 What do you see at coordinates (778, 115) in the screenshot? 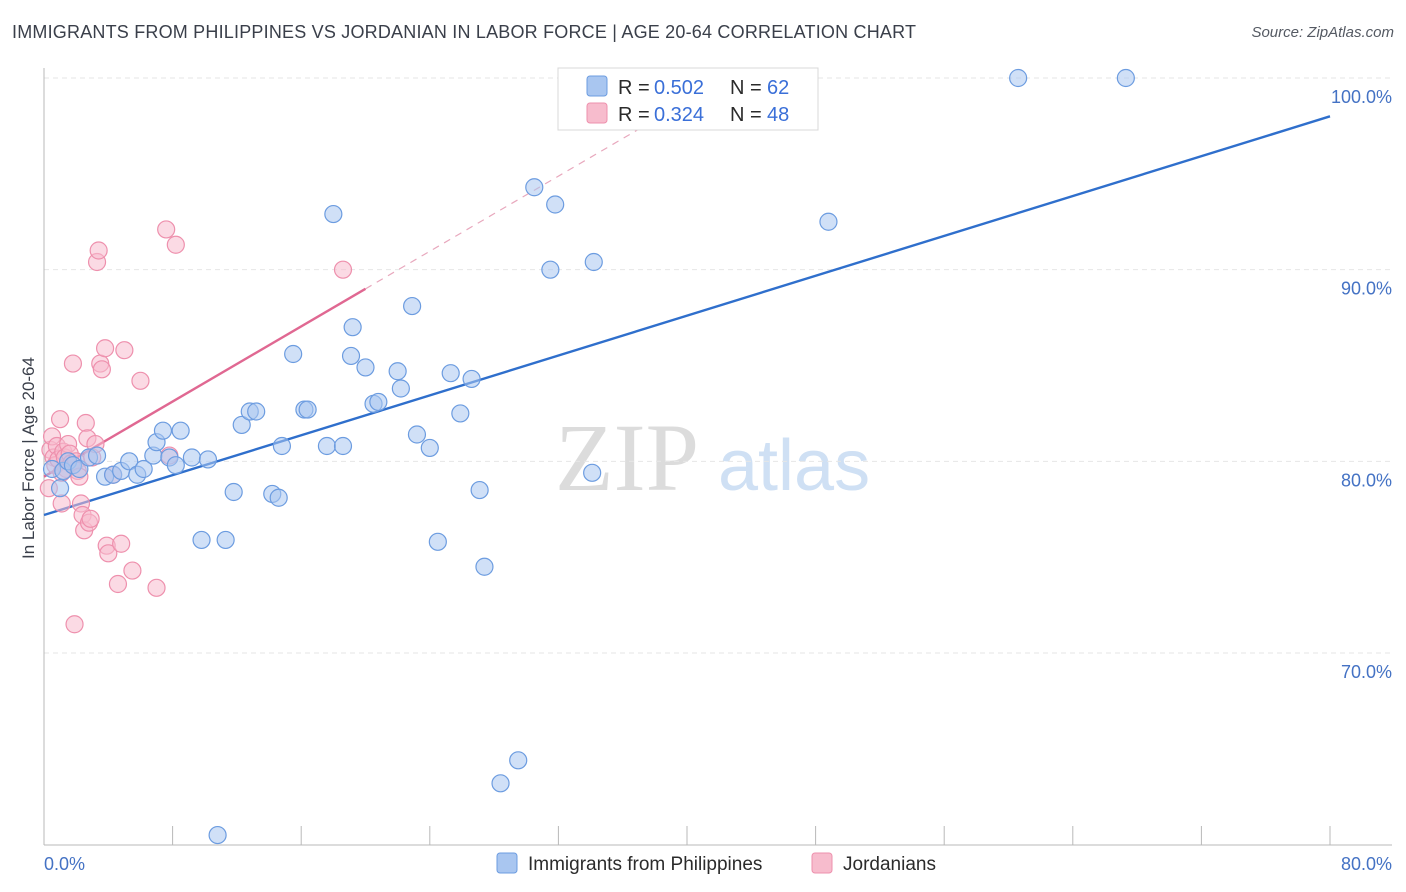
I see `legend-n-value-jordanians: 48` at bounding box center [778, 115].